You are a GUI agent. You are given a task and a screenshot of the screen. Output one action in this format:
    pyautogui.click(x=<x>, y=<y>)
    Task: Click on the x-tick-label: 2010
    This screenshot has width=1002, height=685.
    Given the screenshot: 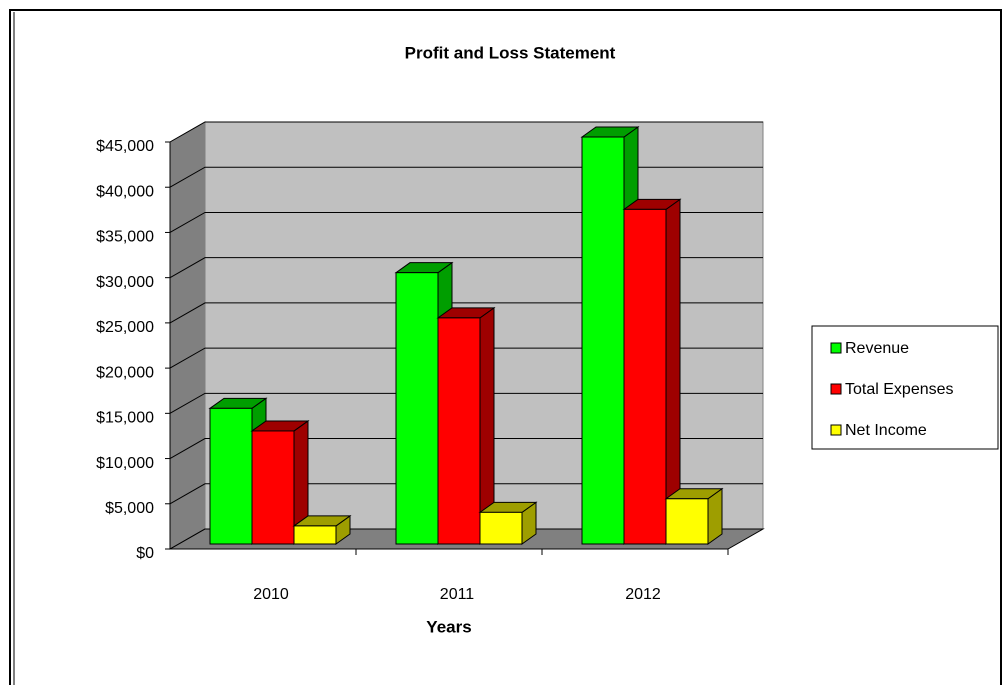 What is the action you would take?
    pyautogui.click(x=271, y=594)
    